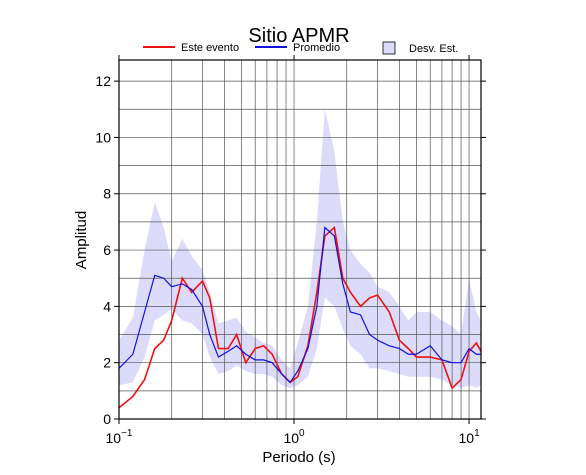  What do you see at coordinates (81, 240) in the screenshot?
I see `y-axis-label: Amplitud` at bounding box center [81, 240].